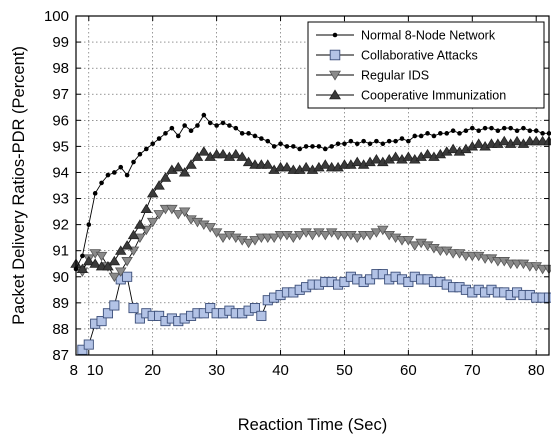  I want to click on legend-label: Normal 8-Node Network, so click(428, 36).